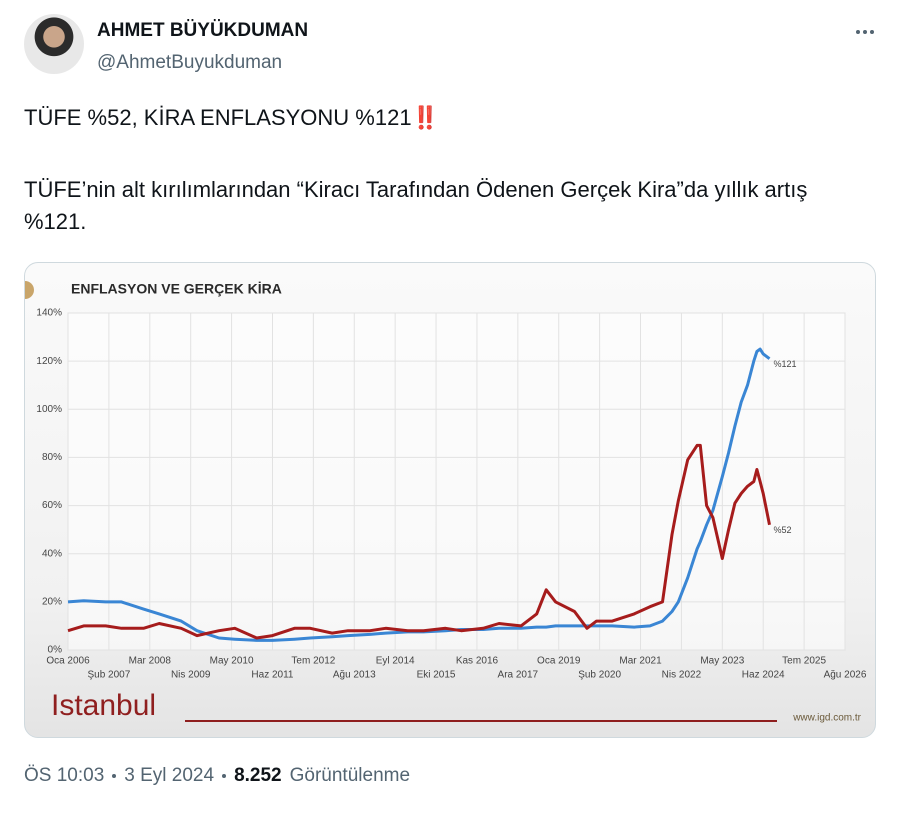 The image size is (908, 824). Describe the element at coordinates (783, 530) in the screenshot. I see `series-label: %52` at that location.